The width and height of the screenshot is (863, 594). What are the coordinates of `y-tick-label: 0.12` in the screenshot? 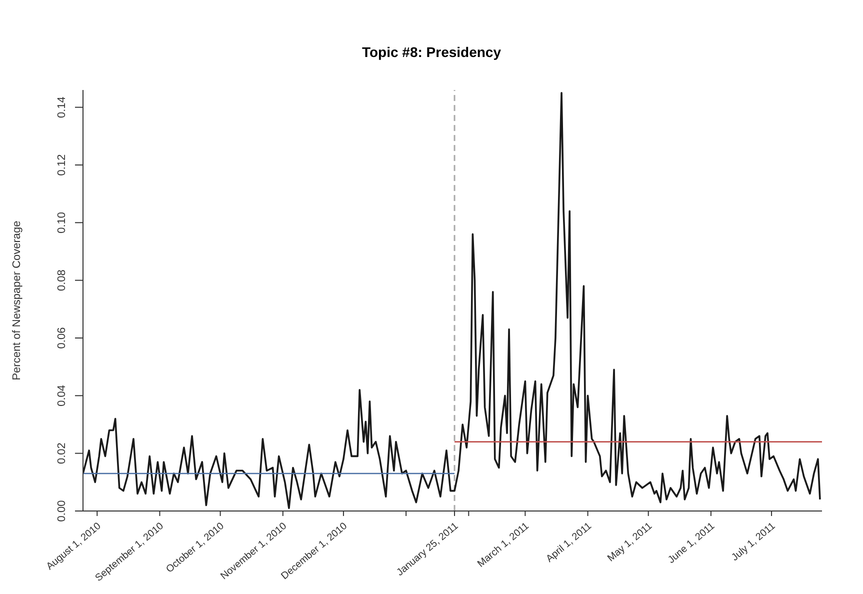 It's located at (62, 165).